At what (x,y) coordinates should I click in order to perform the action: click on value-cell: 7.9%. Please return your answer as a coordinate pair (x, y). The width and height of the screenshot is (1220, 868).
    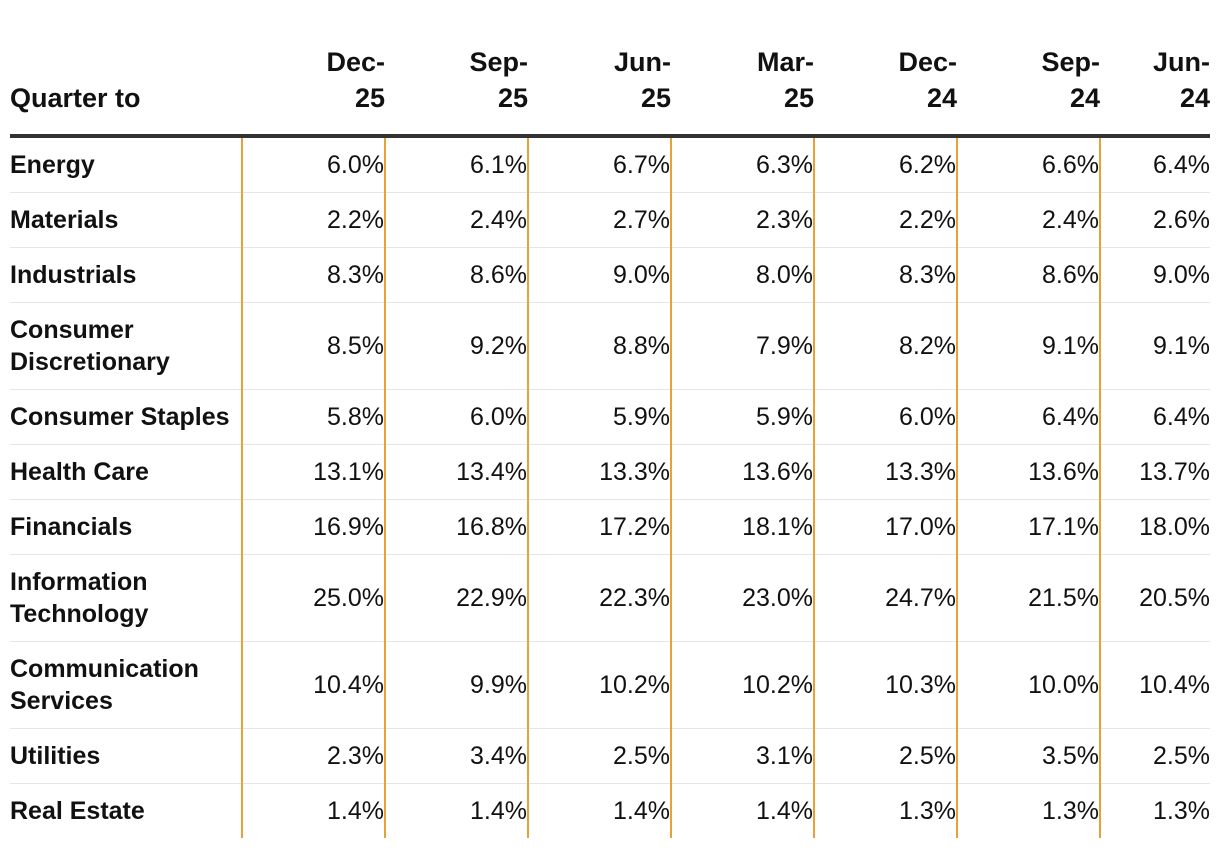
    Looking at the image, I should click on (742, 346).